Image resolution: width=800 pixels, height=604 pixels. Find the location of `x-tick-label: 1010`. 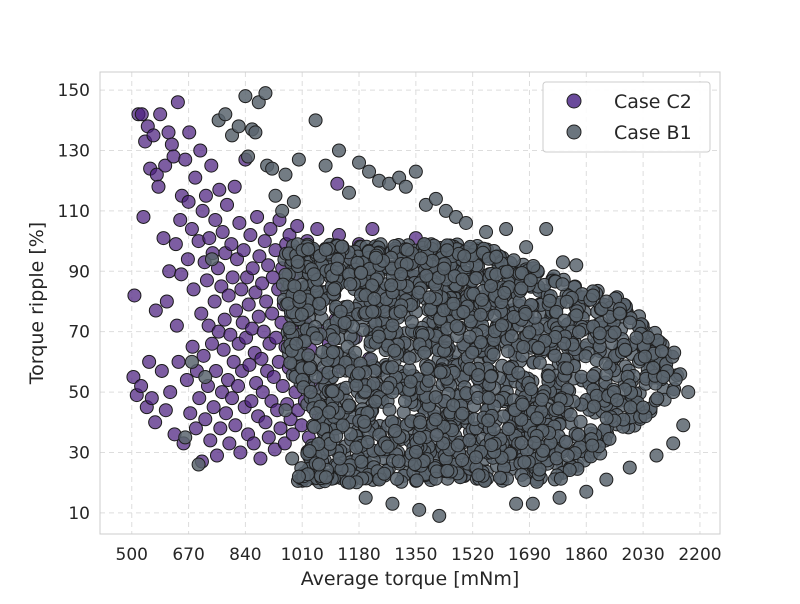

x-tick-label: 1010 is located at coordinates (302, 555).